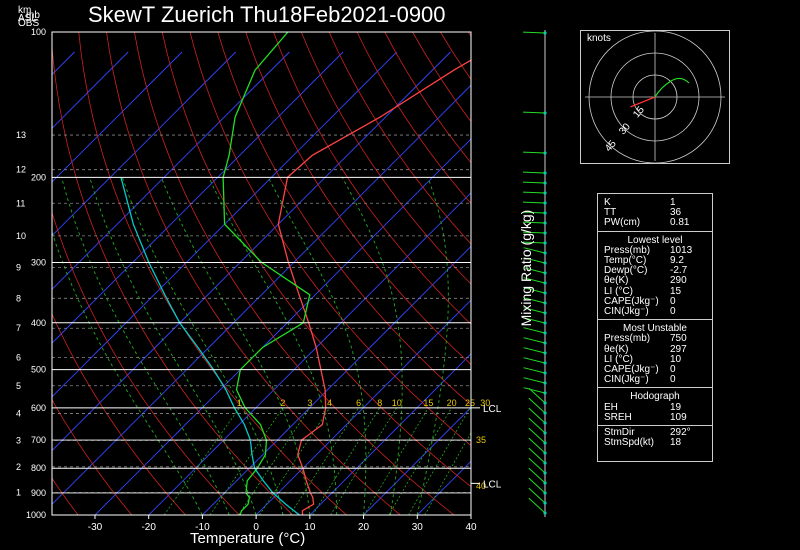  I want to click on index-value: 292°, so click(680, 433).